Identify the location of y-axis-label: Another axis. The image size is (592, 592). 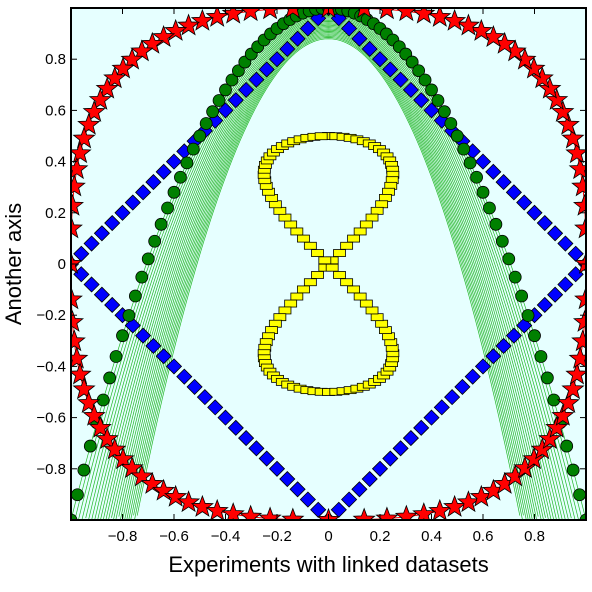
(13, 264).